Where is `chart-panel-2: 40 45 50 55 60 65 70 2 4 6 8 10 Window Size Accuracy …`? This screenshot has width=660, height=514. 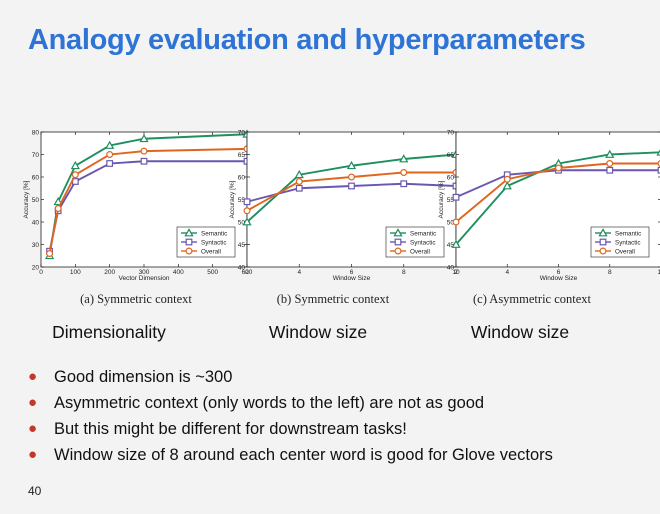 chart-panel-2: 40 45 50 55 60 65 70 2 4 6 8 10 Window Size Accuracy … is located at coordinates (549, 206).